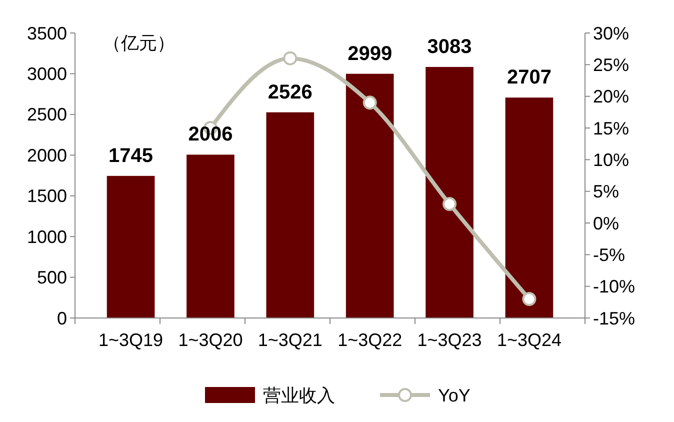 This screenshot has height=422, width=674. What do you see at coordinates (529, 77) in the screenshot?
I see `text: 2707` at bounding box center [529, 77].